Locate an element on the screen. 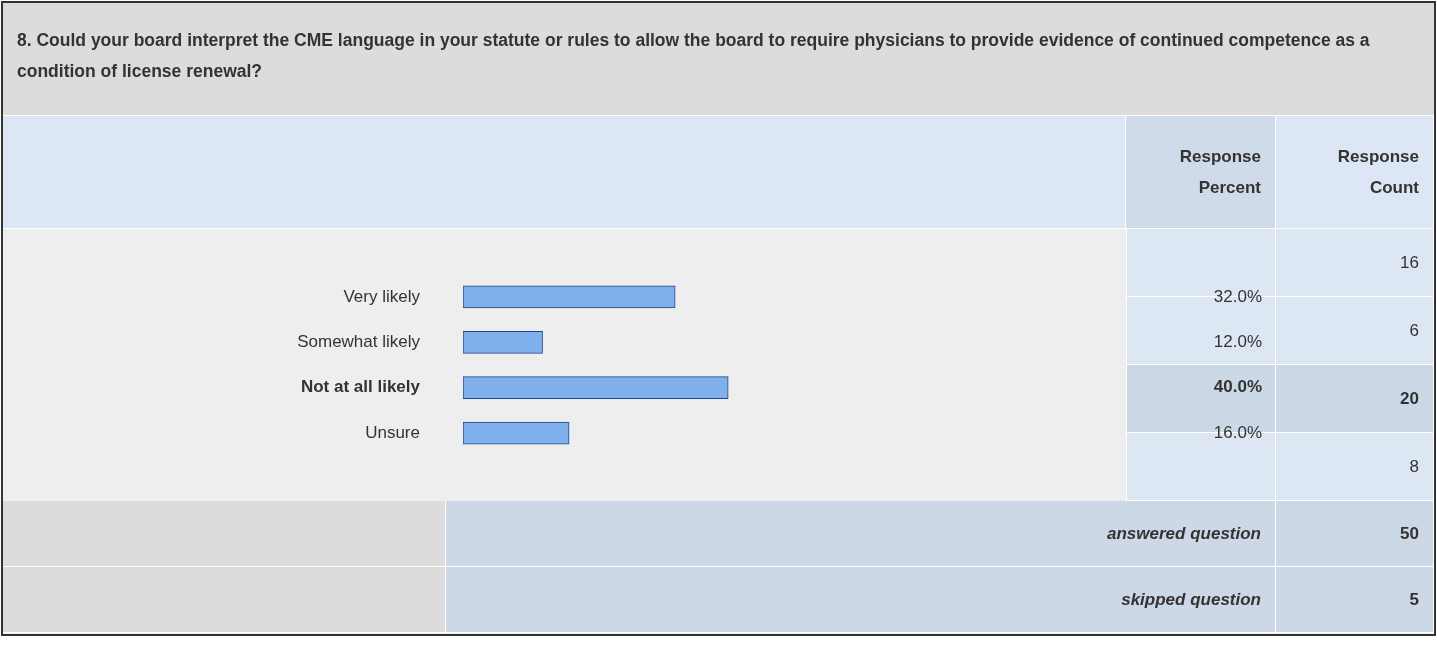 This screenshot has width=1437, height=661. text: 5 is located at coordinates (1355, 600).